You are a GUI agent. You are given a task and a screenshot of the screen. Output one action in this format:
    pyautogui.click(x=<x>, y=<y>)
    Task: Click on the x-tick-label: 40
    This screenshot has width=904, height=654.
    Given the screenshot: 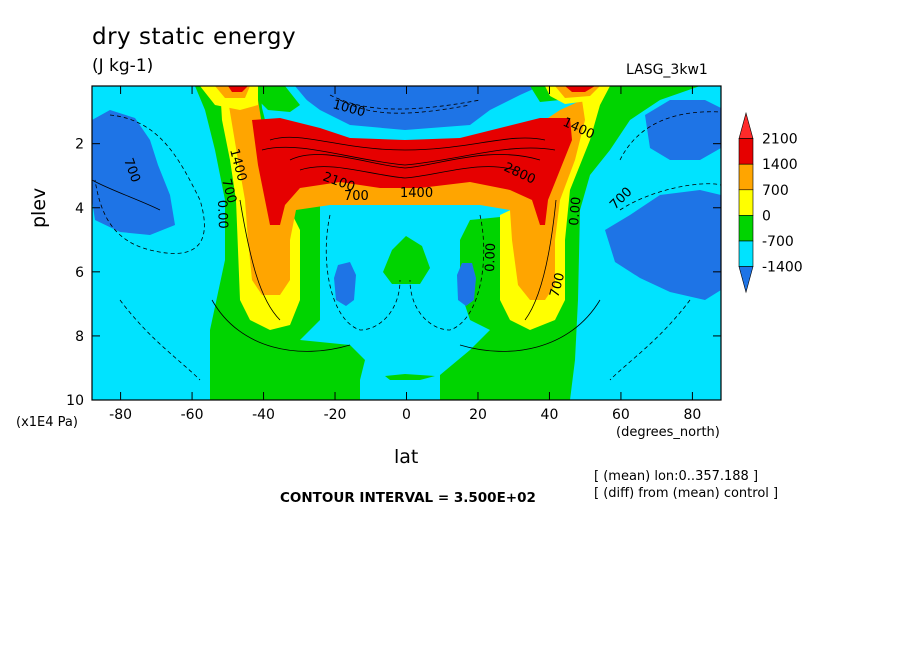 What is the action you would take?
    pyautogui.click(x=550, y=415)
    